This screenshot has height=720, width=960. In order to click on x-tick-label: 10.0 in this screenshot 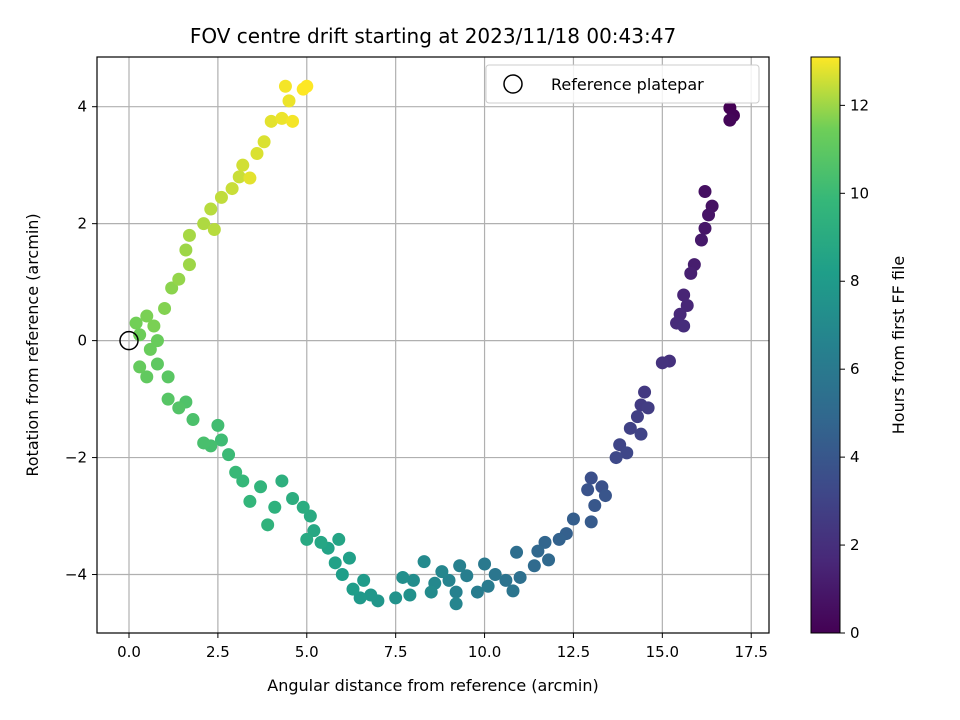, I will do `click(484, 652)`.